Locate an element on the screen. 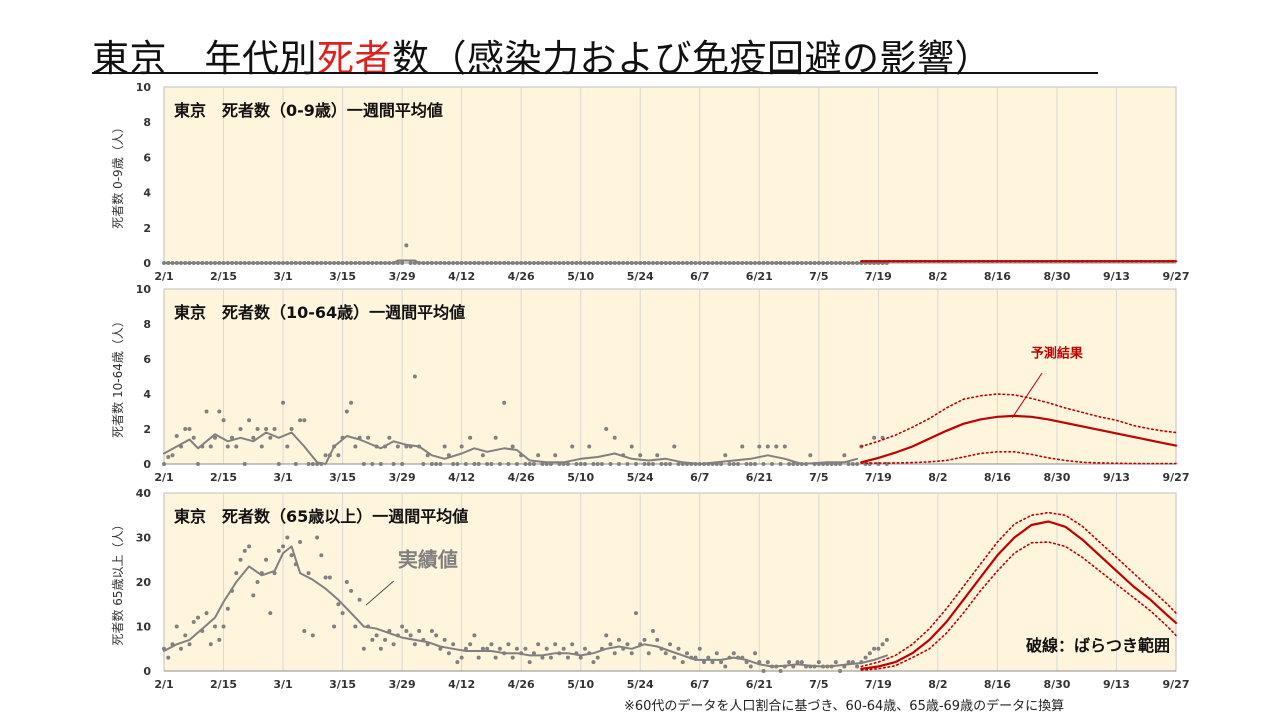 The image size is (1280, 720). y-tick-label: 40 is located at coordinates (144, 493).